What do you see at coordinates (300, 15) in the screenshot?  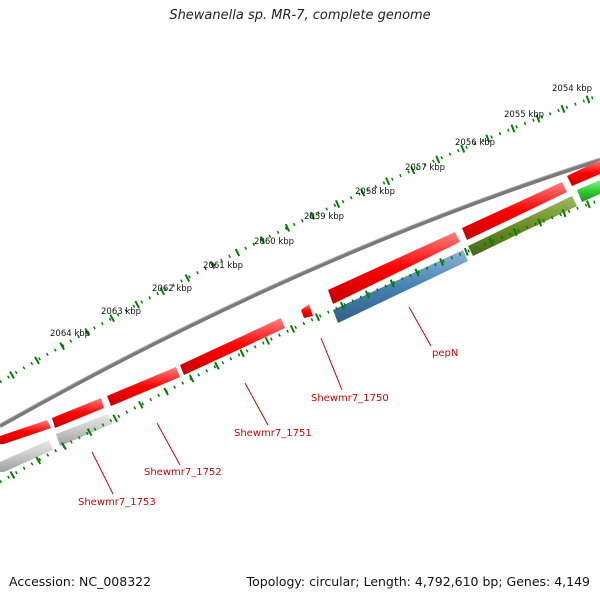 I see `map-title: Shewanella sp. MR-7, complete genome` at bounding box center [300, 15].